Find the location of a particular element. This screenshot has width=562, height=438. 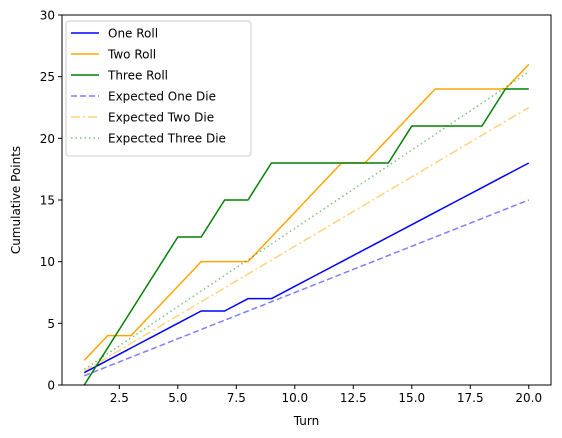

x-tick-label: 20.0 is located at coordinates (528, 398).